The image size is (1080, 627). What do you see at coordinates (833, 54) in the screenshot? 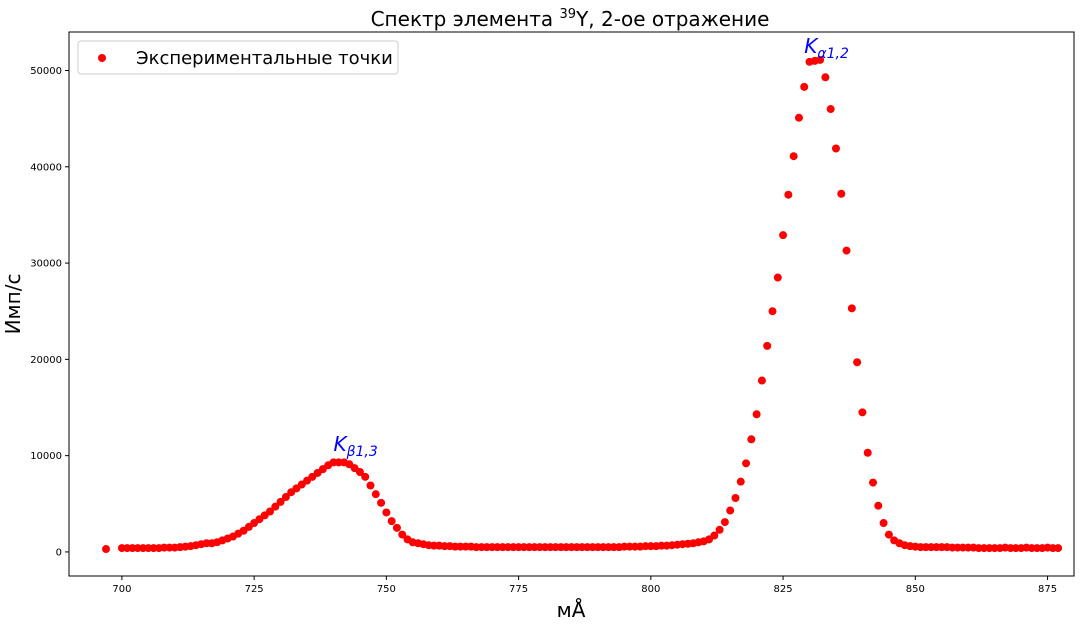
I see `annotation-sub: α1,2` at bounding box center [833, 54].